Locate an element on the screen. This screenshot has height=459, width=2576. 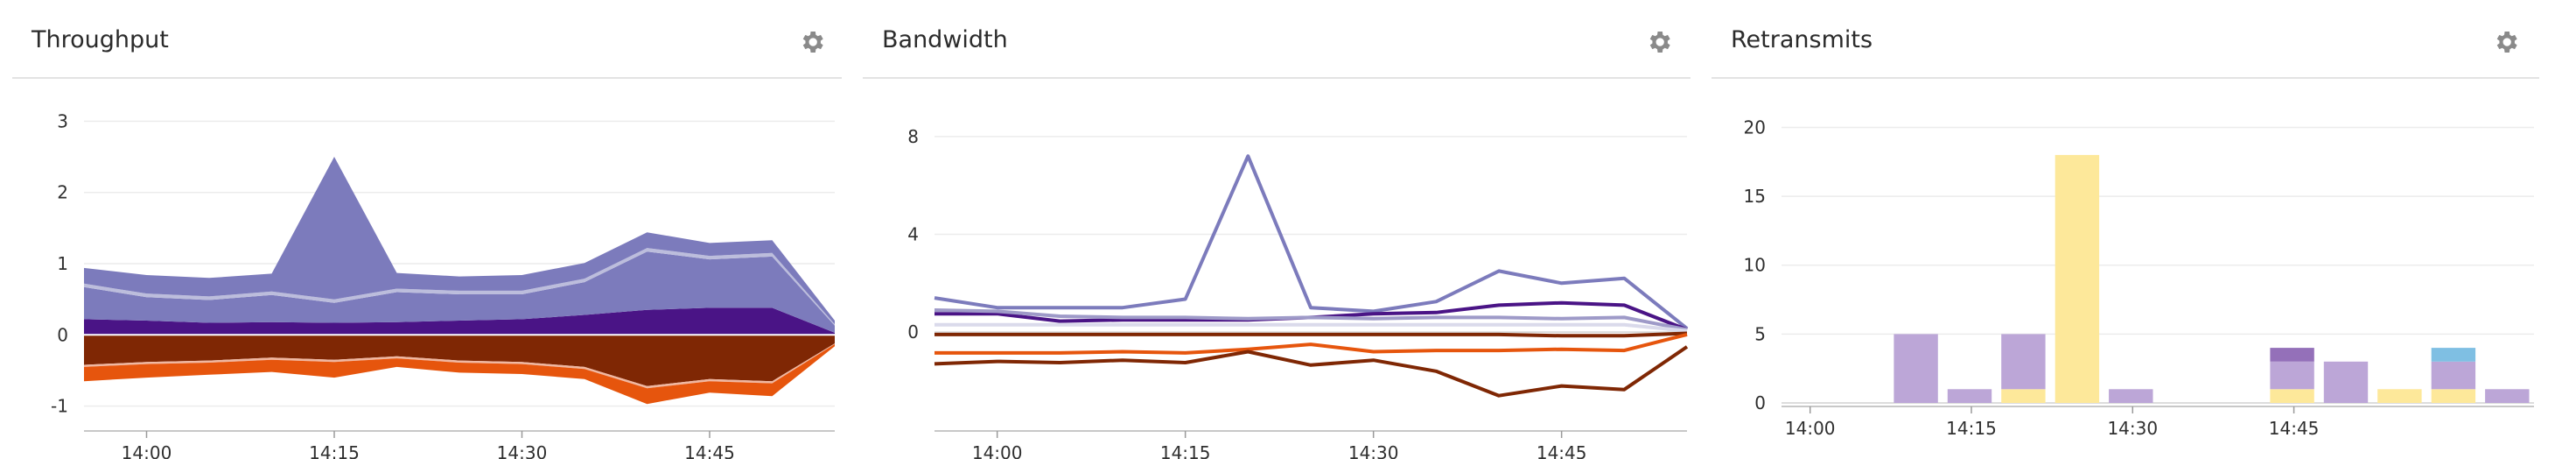
y-tick-label: 4 is located at coordinates (913, 235).